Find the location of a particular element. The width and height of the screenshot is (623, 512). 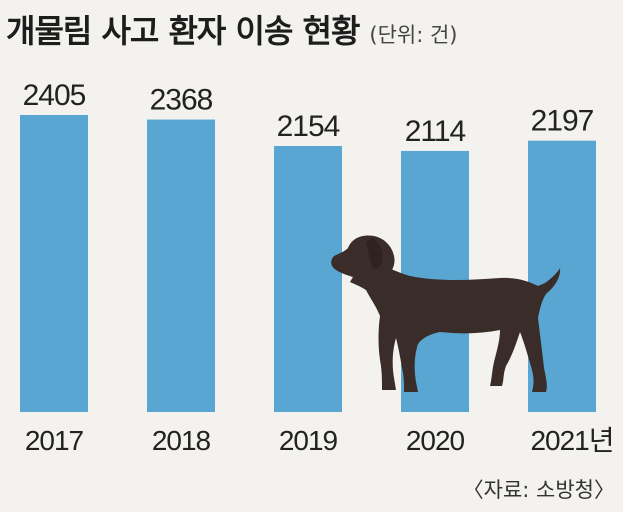

dog-silhouette-icon is located at coordinates (446, 313).